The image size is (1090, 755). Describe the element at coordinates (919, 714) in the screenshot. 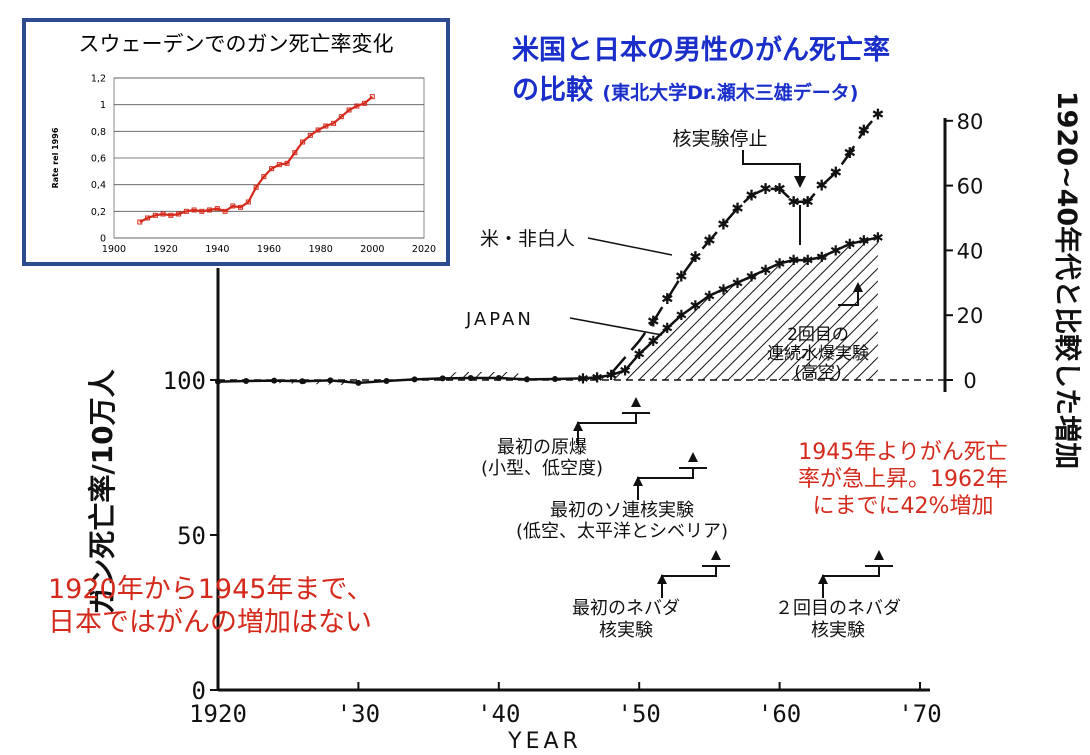

I see `x-tick-label-1970: '70` at that location.